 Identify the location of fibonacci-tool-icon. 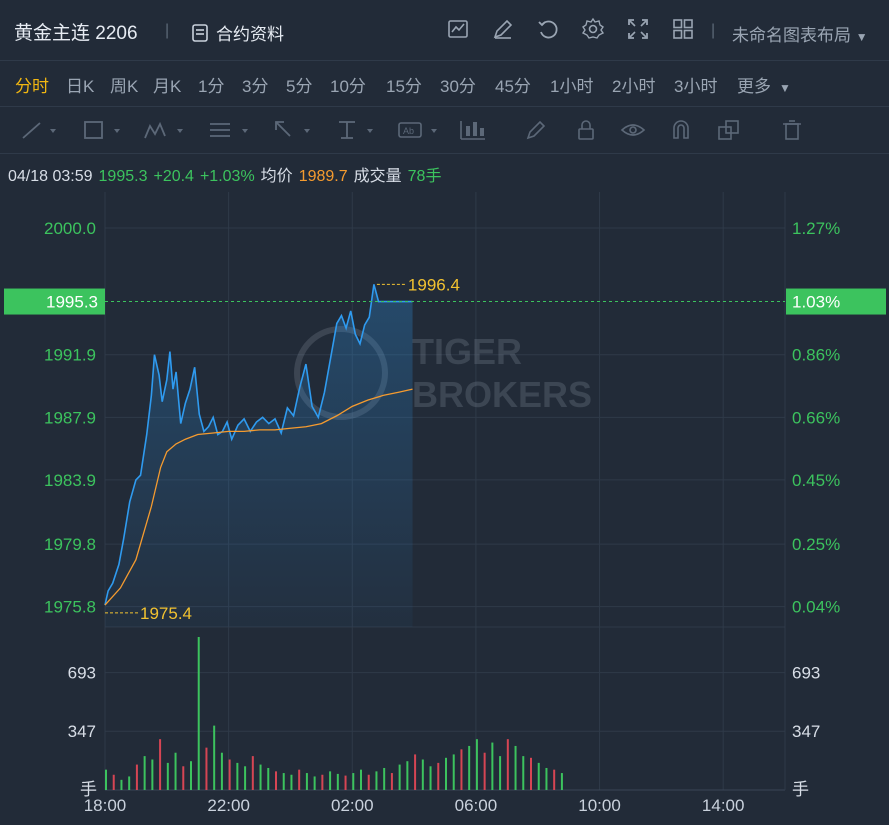
(231, 130).